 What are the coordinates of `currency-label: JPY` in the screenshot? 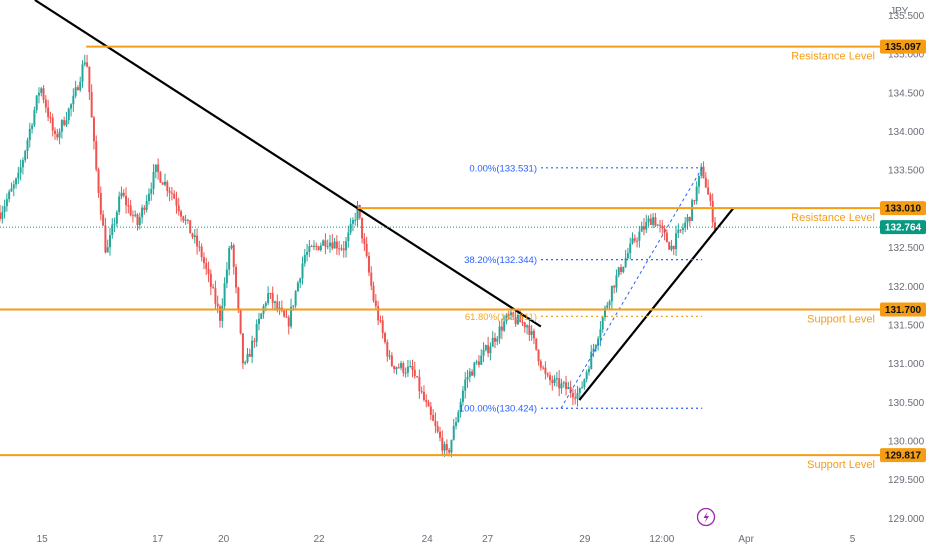 It's located at (899, 11).